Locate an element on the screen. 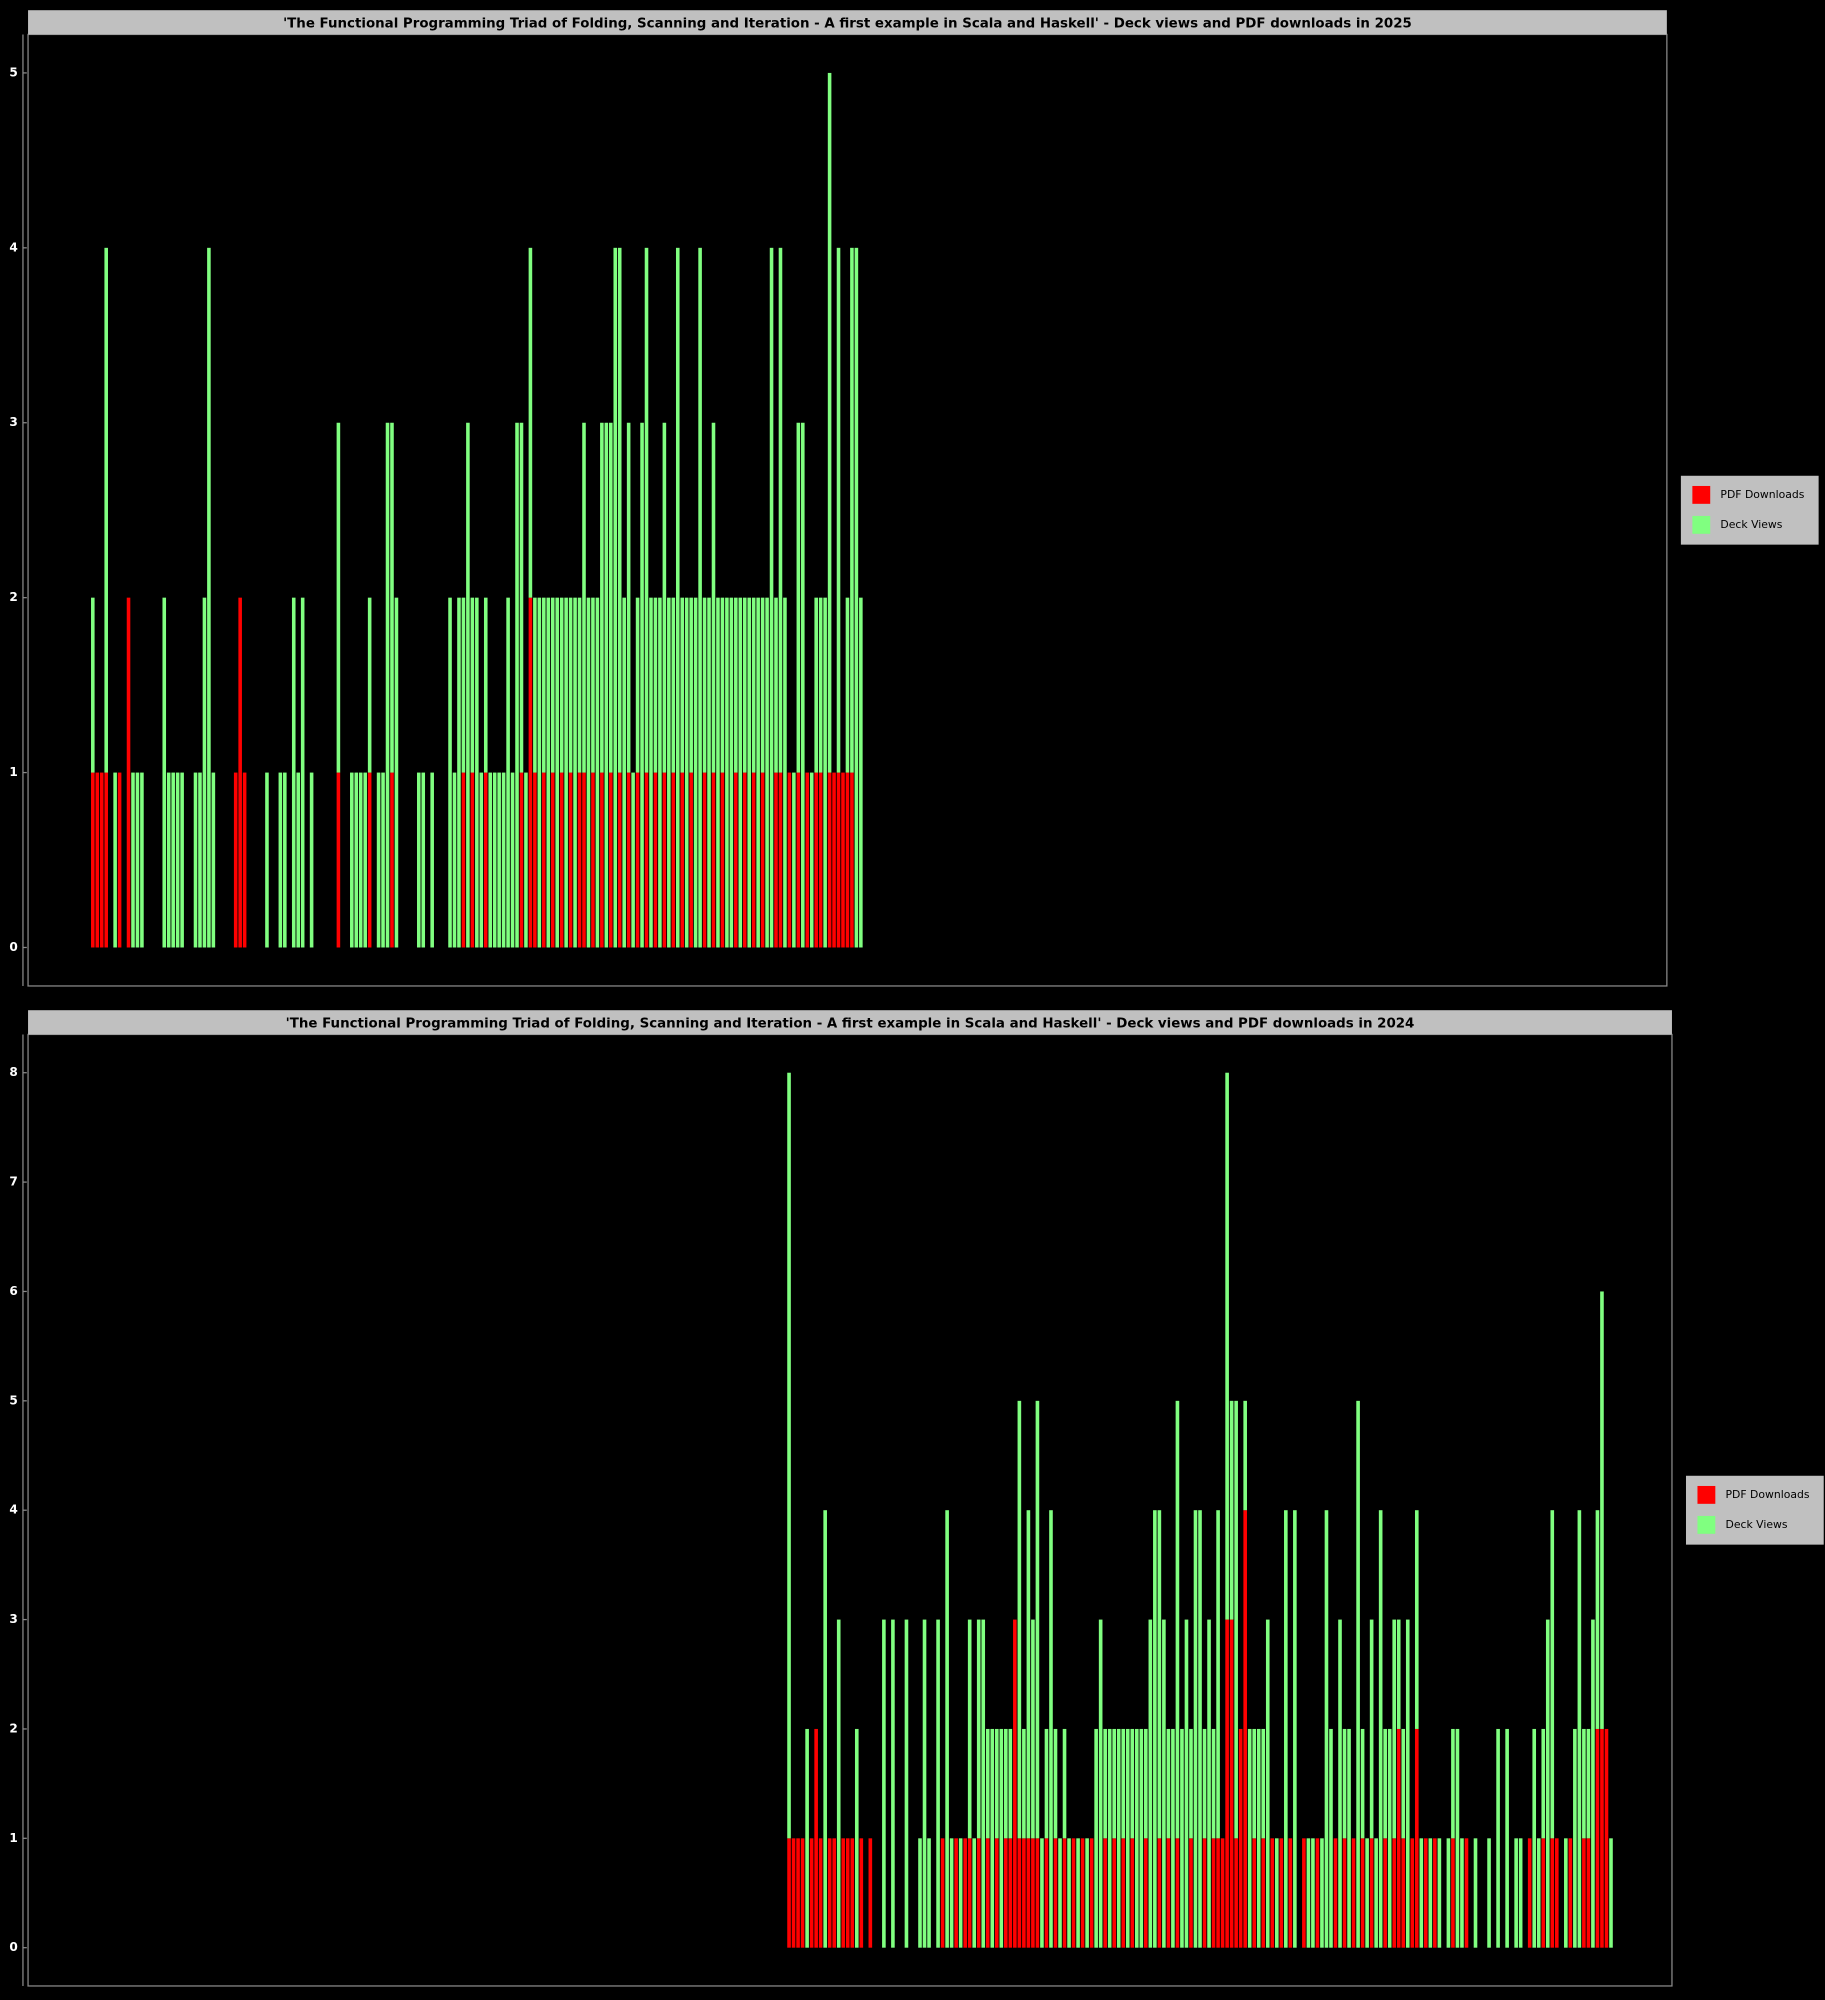  title-bar is located at coordinates (847, 22).